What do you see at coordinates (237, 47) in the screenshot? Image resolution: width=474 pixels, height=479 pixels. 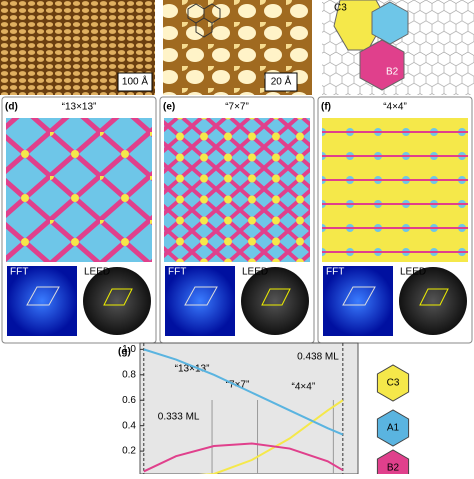 I see `panel-b: 20 Å` at bounding box center [237, 47].